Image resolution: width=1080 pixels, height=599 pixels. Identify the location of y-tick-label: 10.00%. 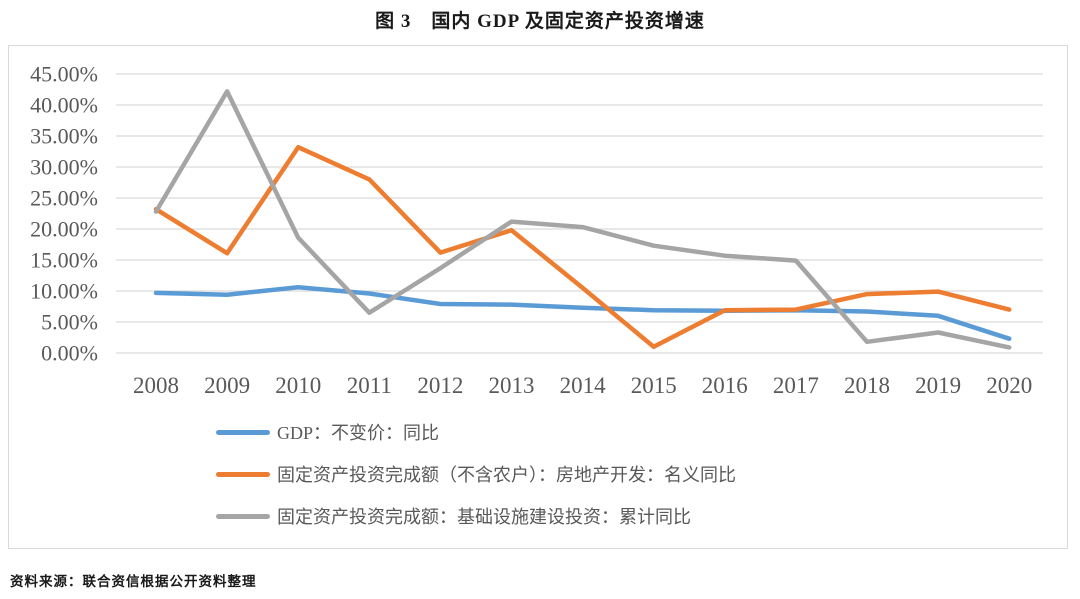
(64, 291).